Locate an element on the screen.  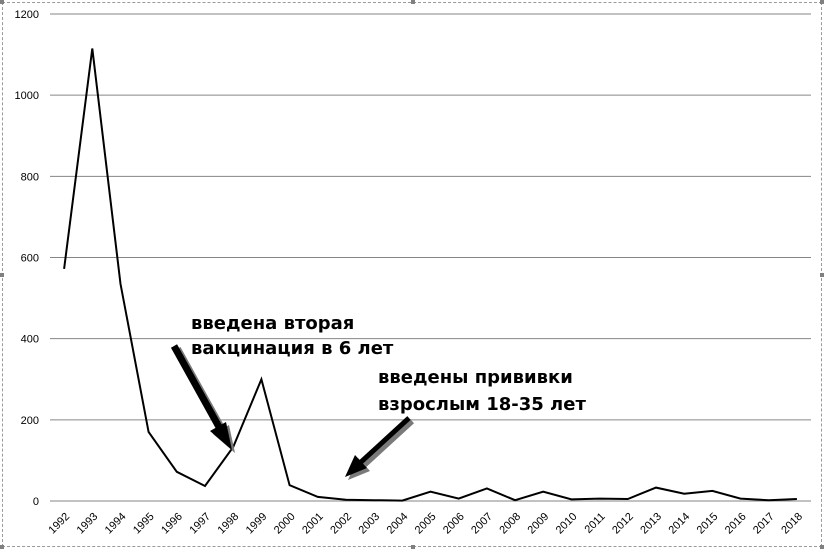
annotation-2-arrow is located at coordinates (380, 448).